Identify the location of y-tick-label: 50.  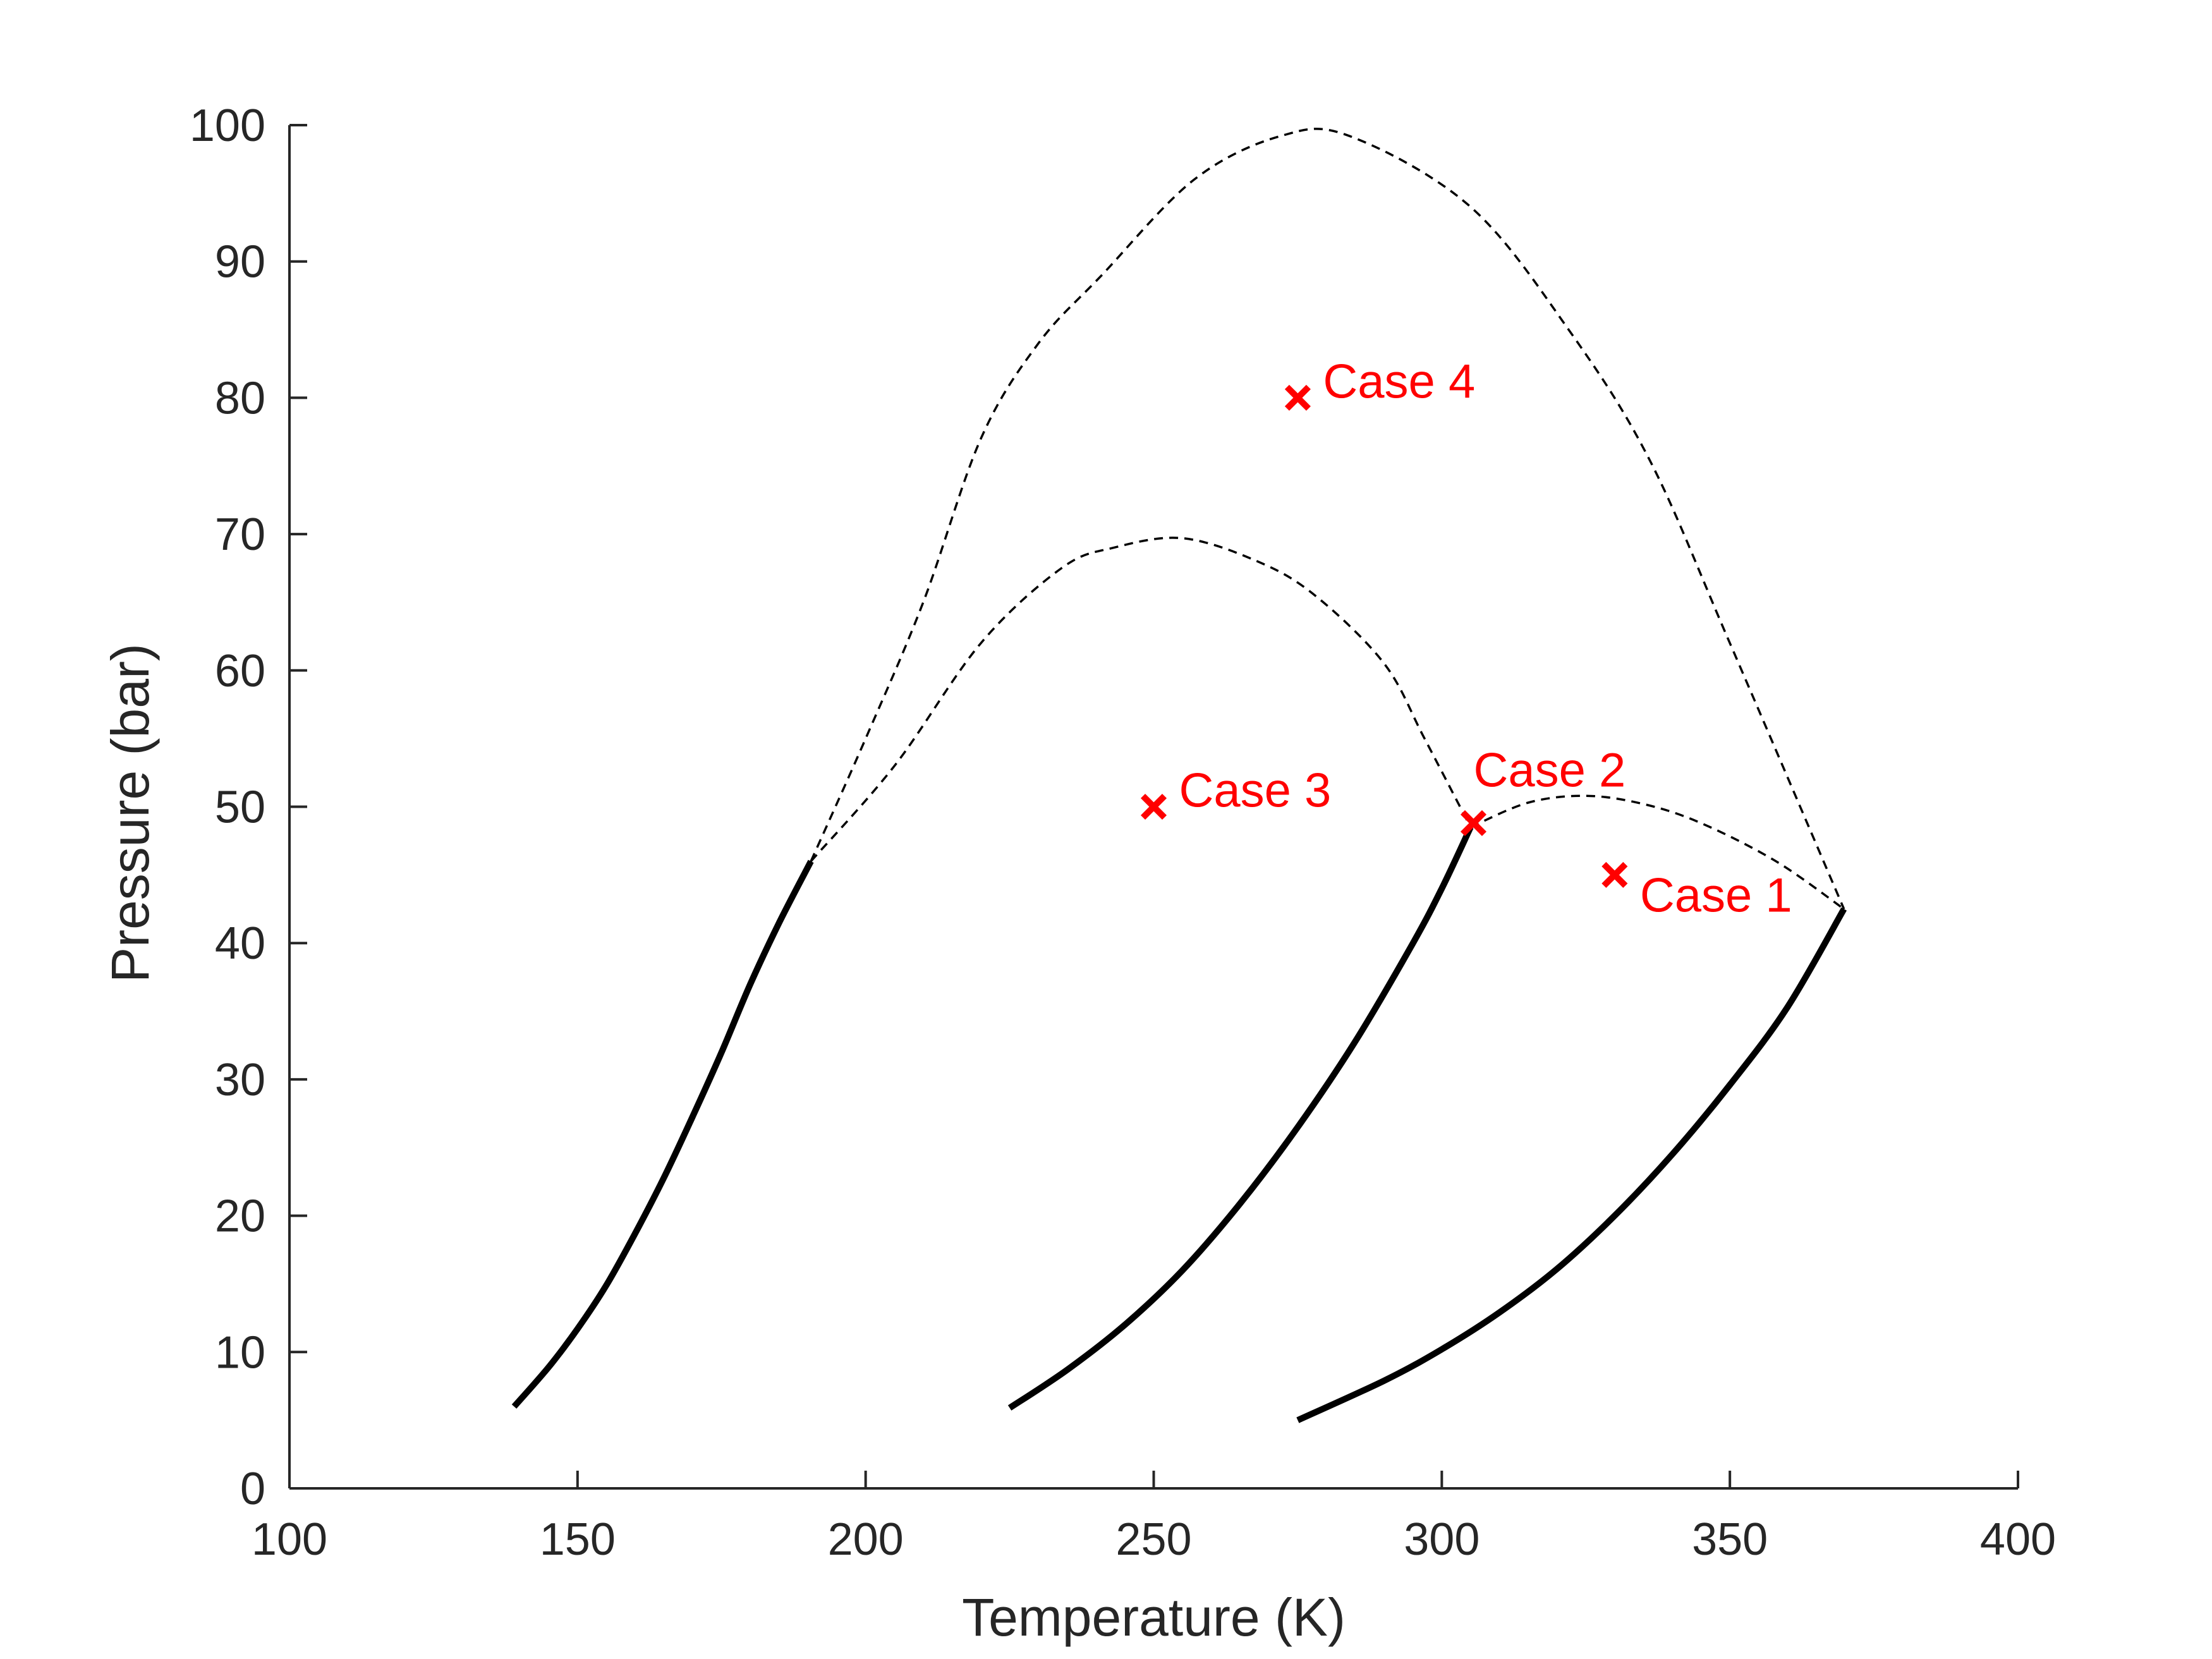
(240, 807).